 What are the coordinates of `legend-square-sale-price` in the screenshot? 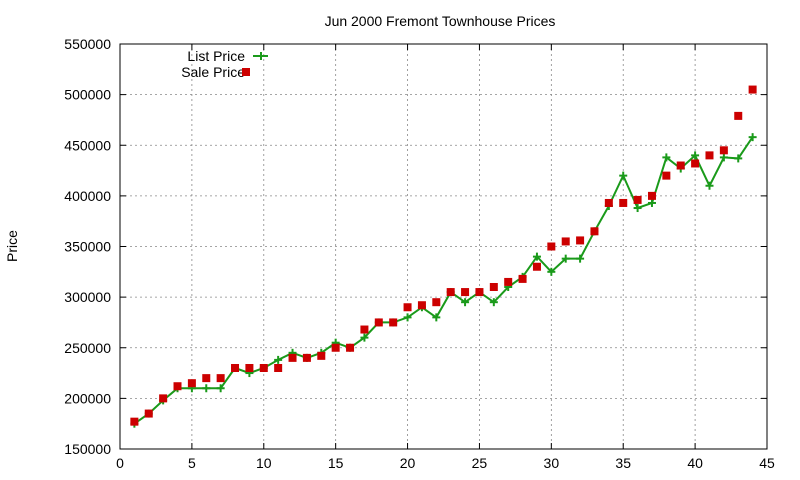 It's located at (246, 72).